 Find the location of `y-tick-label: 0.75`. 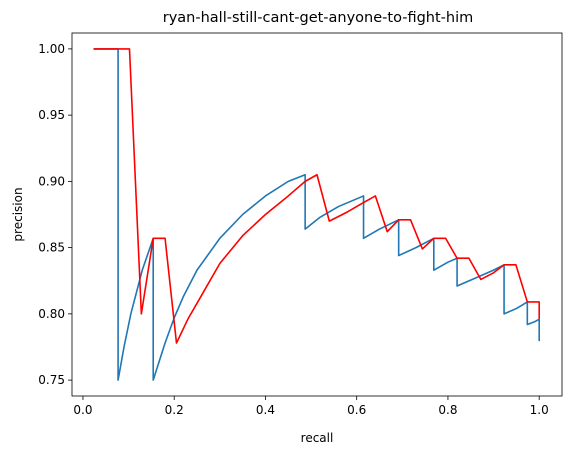

y-tick-label: 0.75 is located at coordinates (51, 380).